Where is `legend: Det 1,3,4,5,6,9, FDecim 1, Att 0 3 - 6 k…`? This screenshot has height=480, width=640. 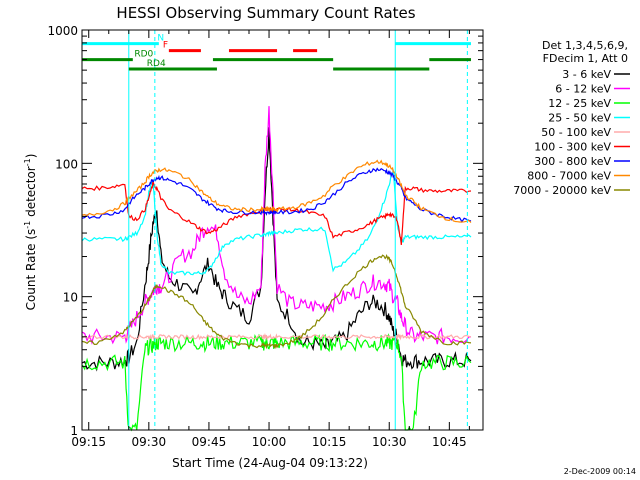
legend: Det 1,3,4,5,6,9, FDecim 1, Att 0 3 - 6 k… is located at coordinates (571, 118).